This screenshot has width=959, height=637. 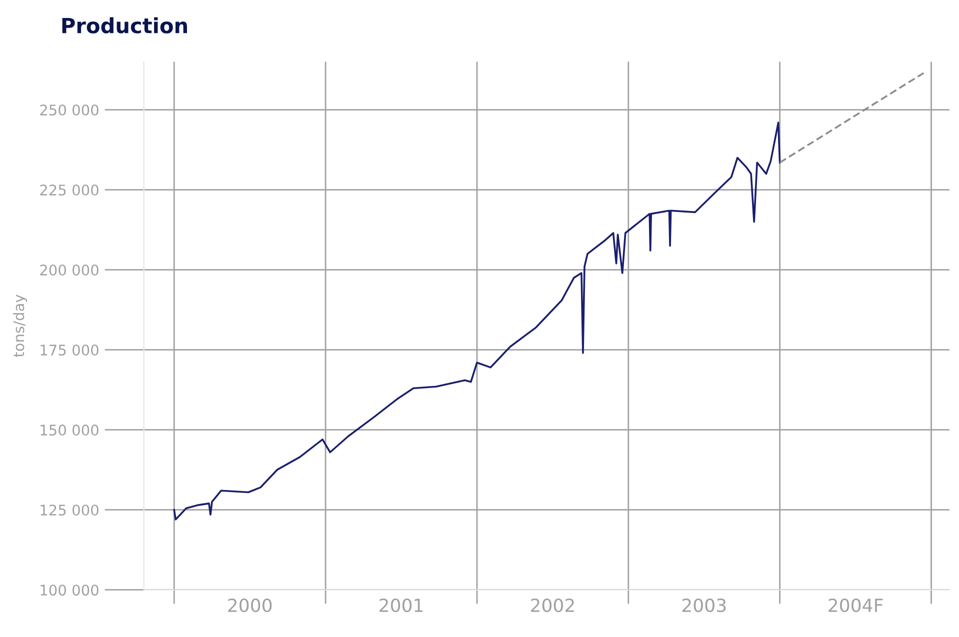 What do you see at coordinates (69, 430) in the screenshot?
I see `y-tick-label: 150 000` at bounding box center [69, 430].